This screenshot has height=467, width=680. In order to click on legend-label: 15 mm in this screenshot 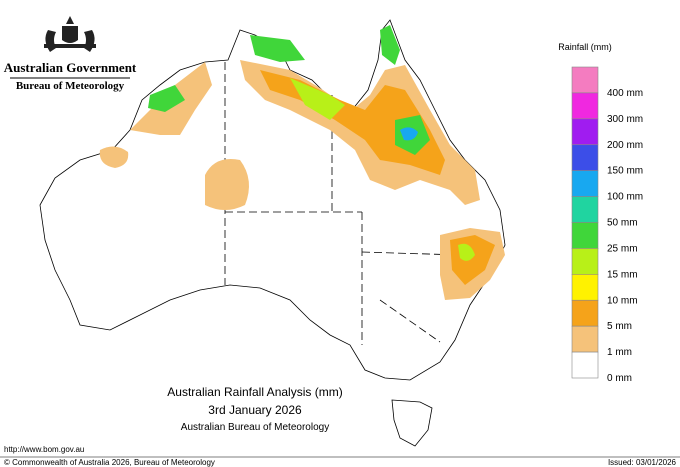, I will do `click(622, 274)`.